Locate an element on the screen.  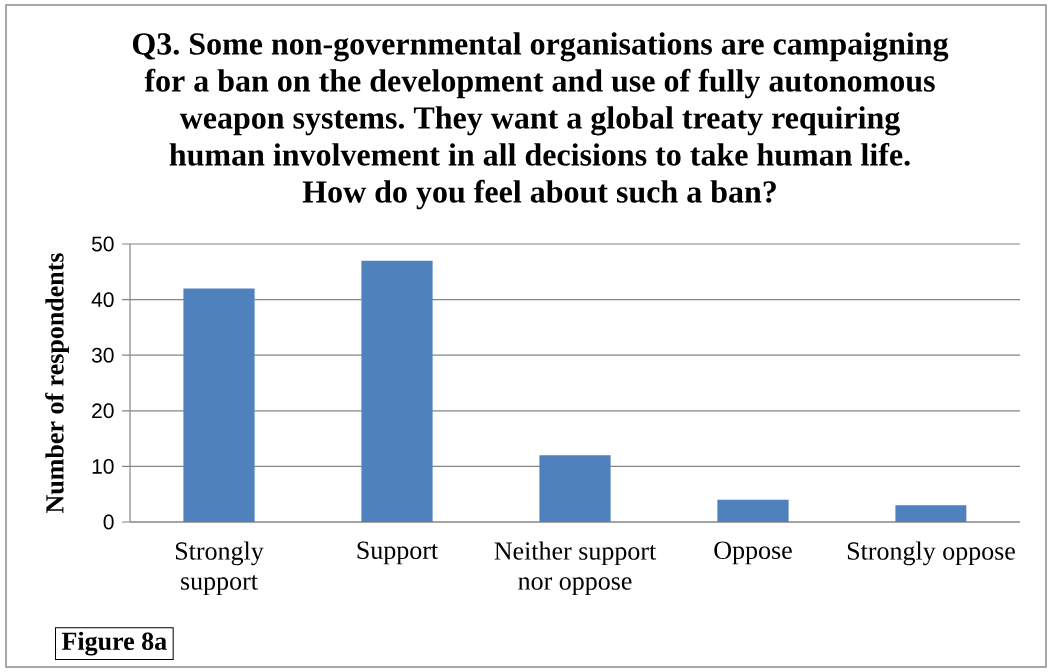
y-tick-label: 40 is located at coordinates (102, 300).